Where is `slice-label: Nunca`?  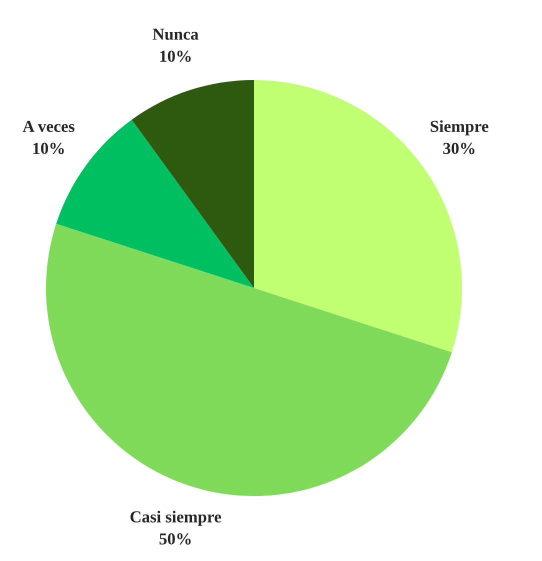 slice-label: Nunca is located at coordinates (175, 34).